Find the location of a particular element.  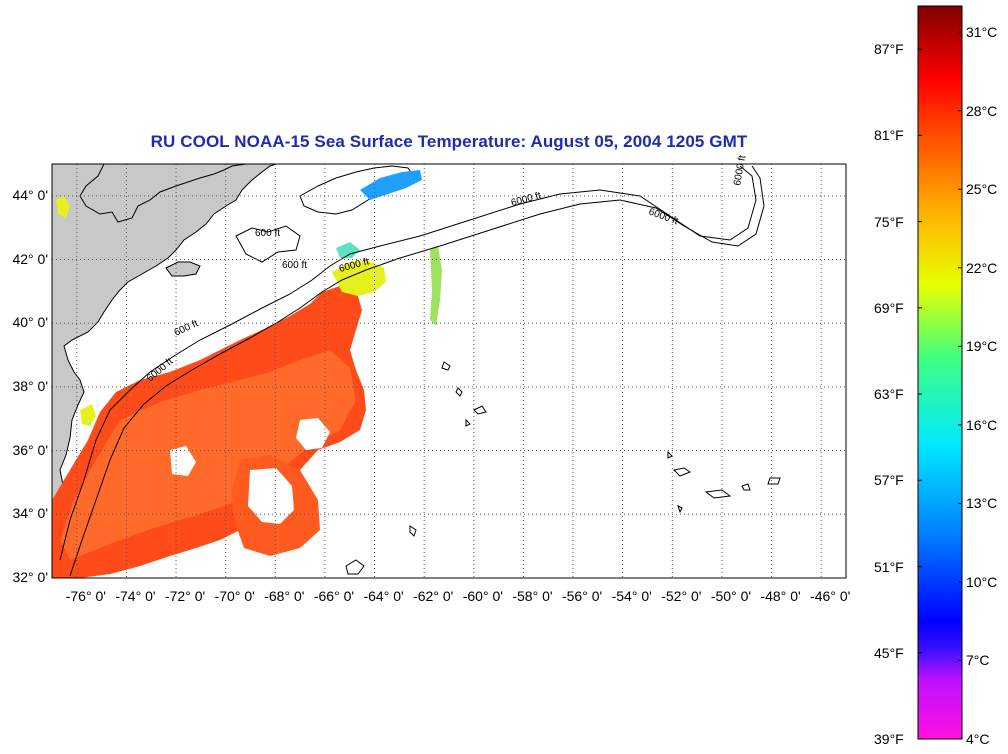

colorbar-f-label: 45°F is located at coordinates (889, 652).